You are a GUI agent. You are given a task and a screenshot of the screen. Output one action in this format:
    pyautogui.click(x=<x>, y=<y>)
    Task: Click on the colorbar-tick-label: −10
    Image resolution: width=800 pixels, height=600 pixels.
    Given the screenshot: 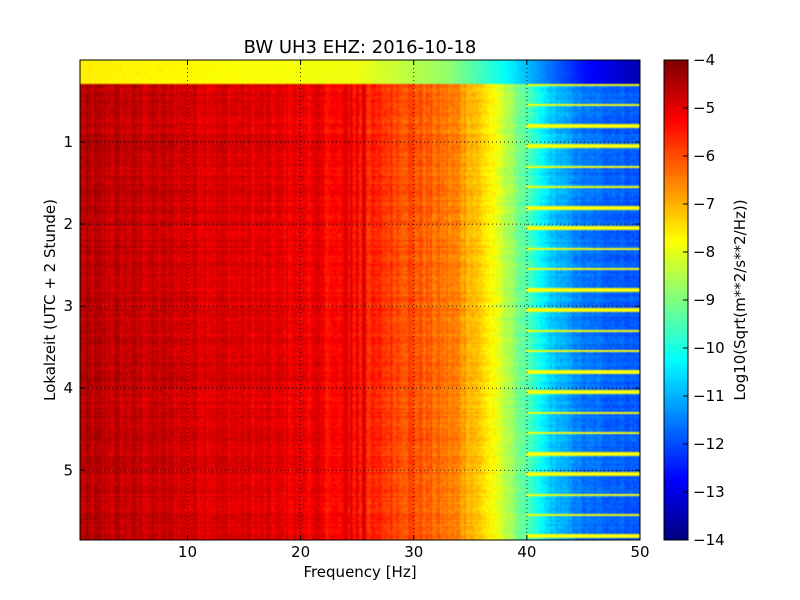 What is the action you would take?
    pyautogui.click(x=709, y=348)
    